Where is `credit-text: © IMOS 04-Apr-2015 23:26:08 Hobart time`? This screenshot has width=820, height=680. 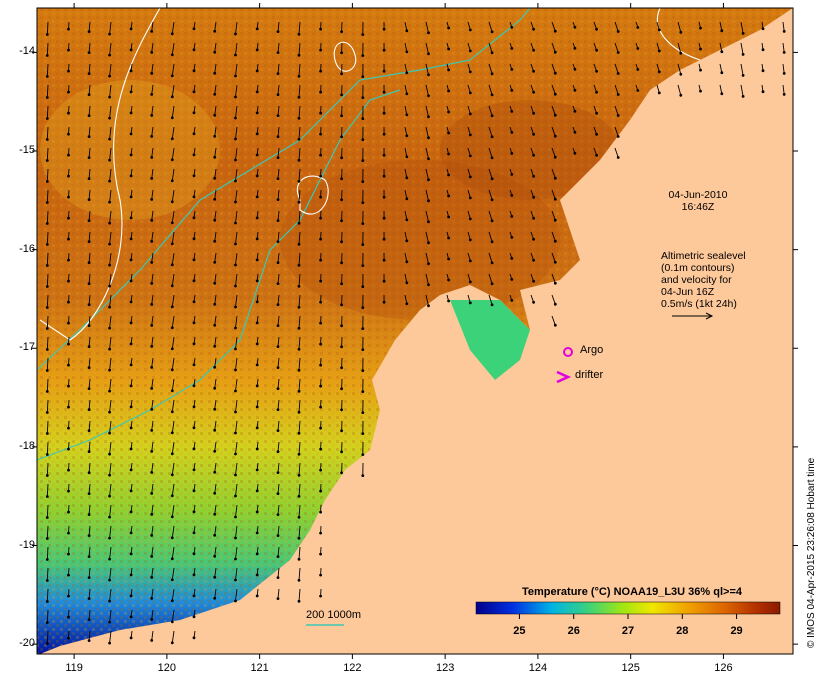 credit-text: © IMOS 04-Apr-2015 23:26:08 Hobart time is located at coordinates (811, 552).